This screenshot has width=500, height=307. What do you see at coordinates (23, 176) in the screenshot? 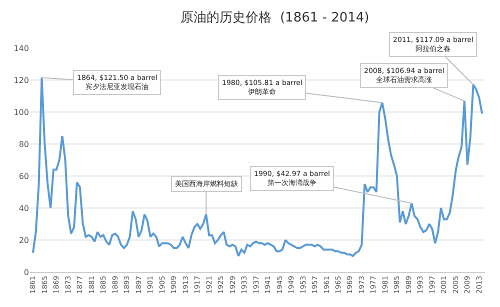
I see `y-tick-label: 60` at bounding box center [23, 176].